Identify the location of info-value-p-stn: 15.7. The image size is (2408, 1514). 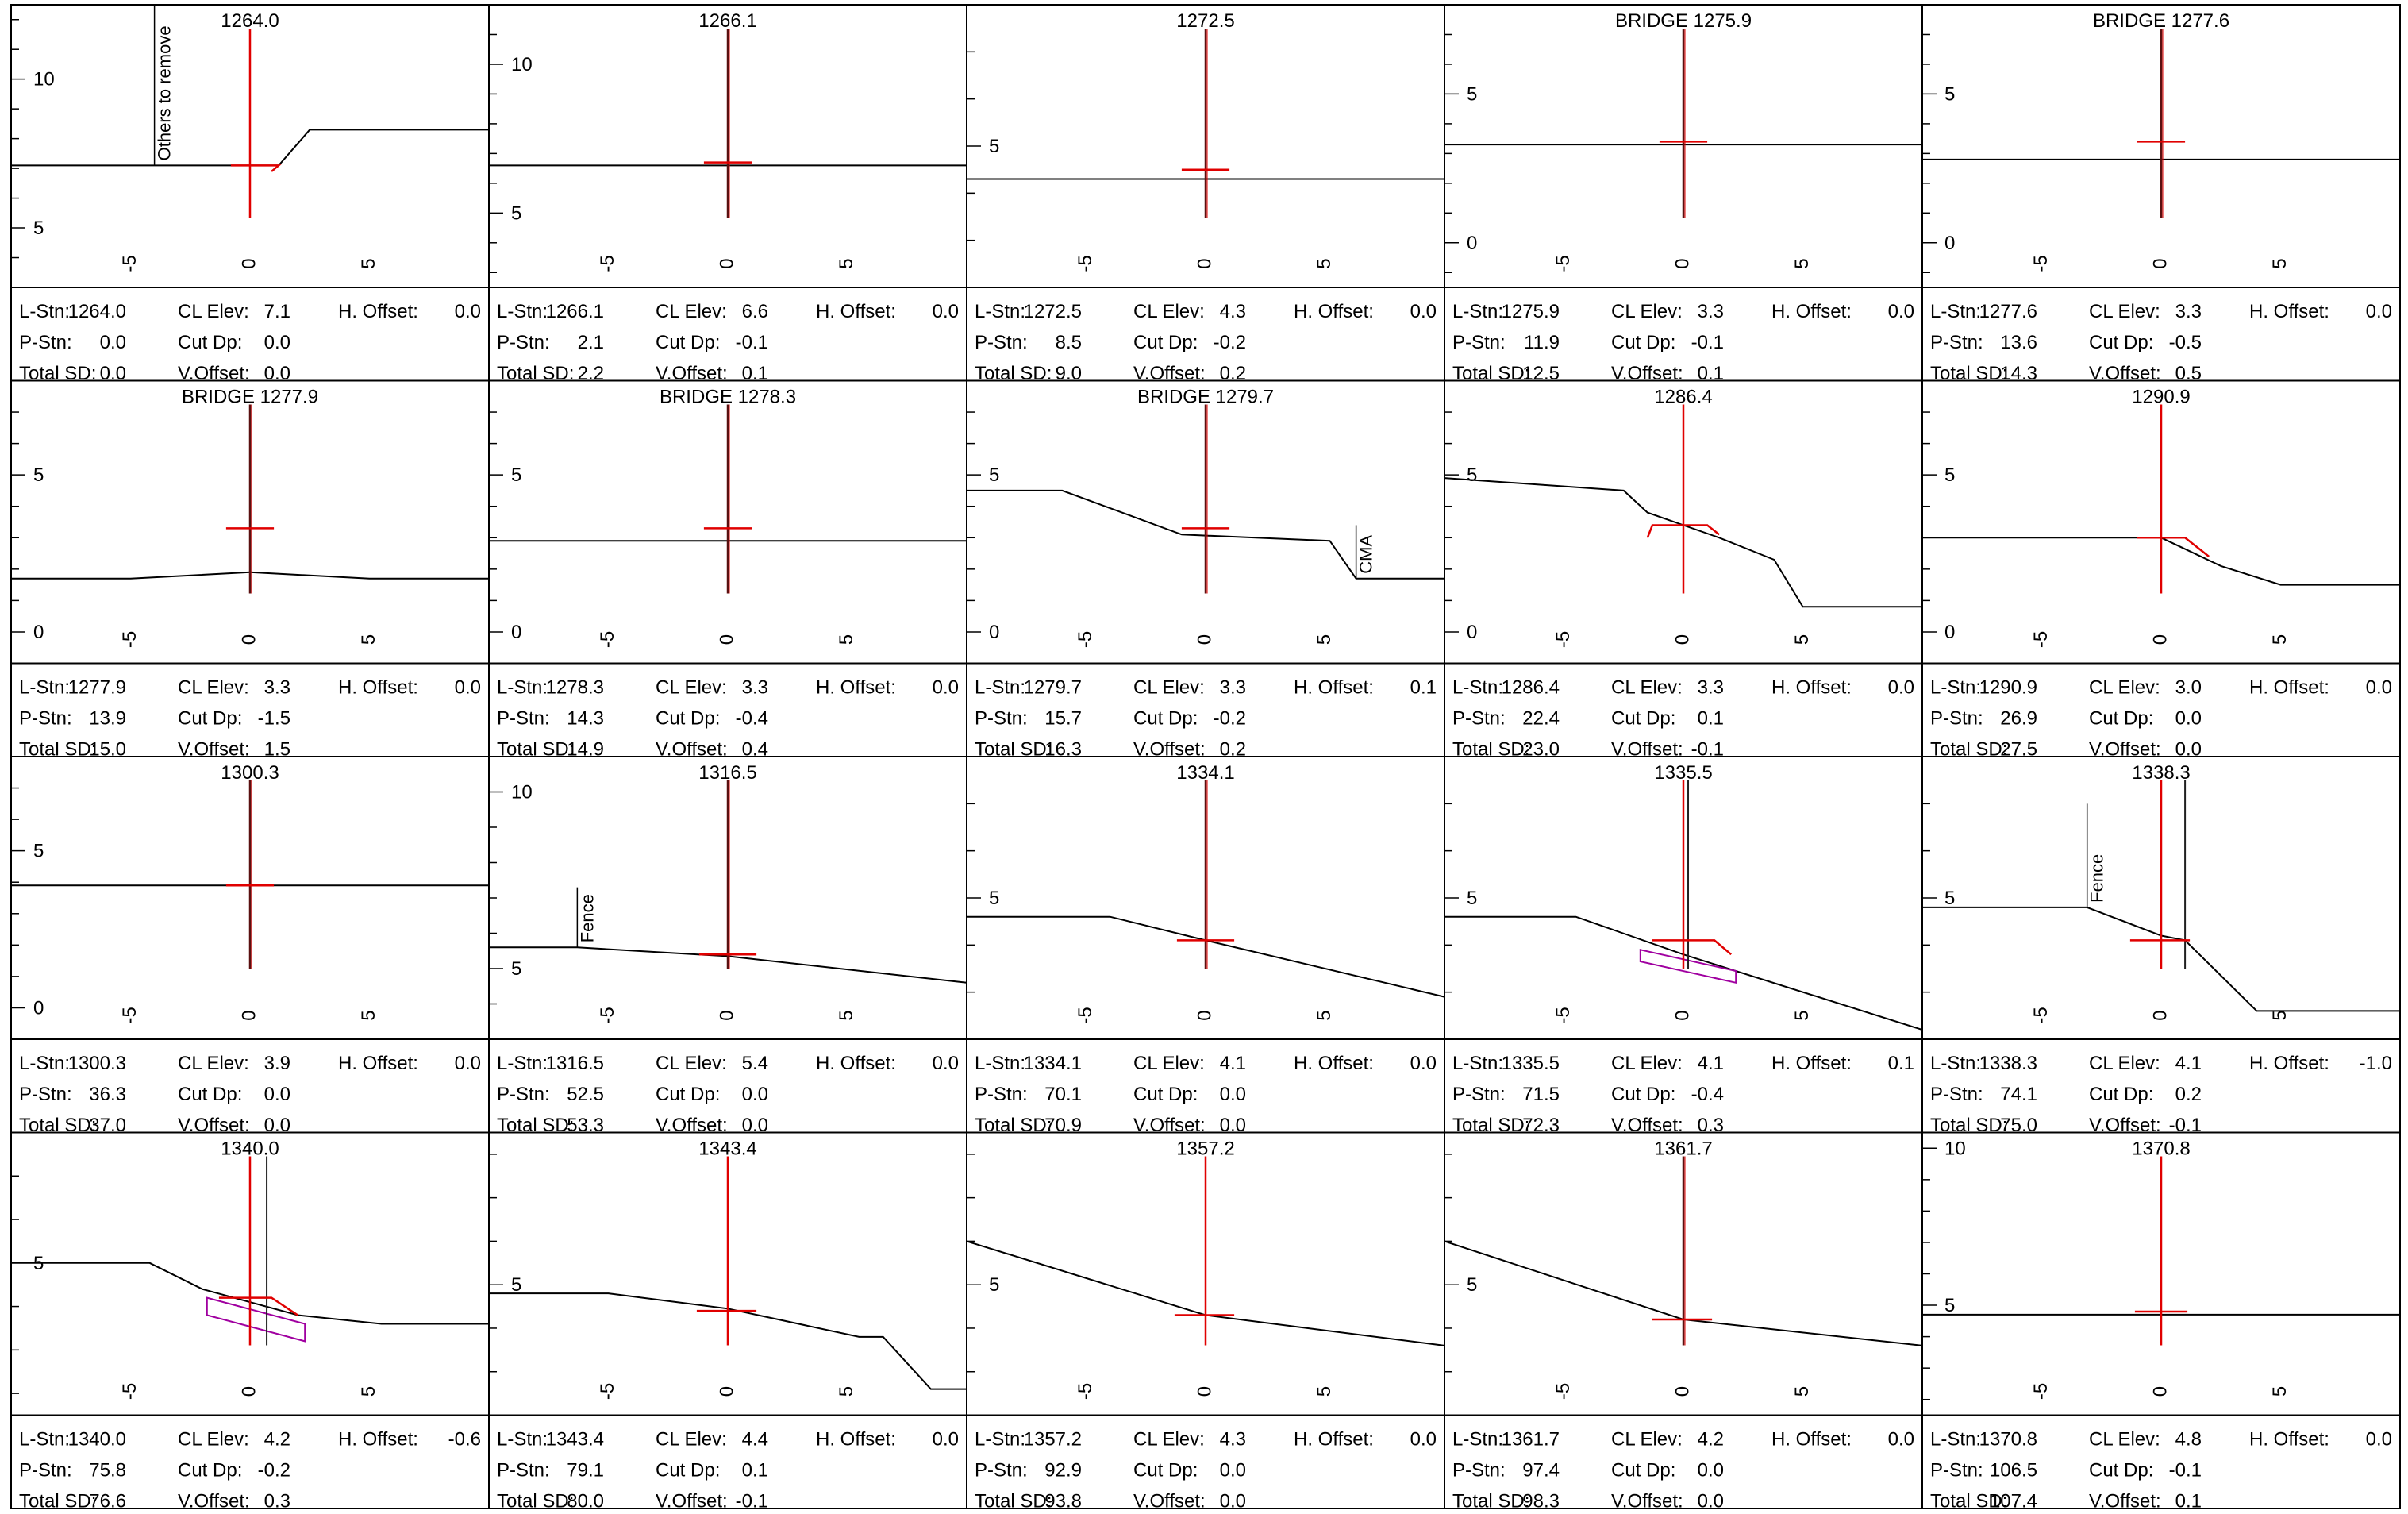
(1063, 719).